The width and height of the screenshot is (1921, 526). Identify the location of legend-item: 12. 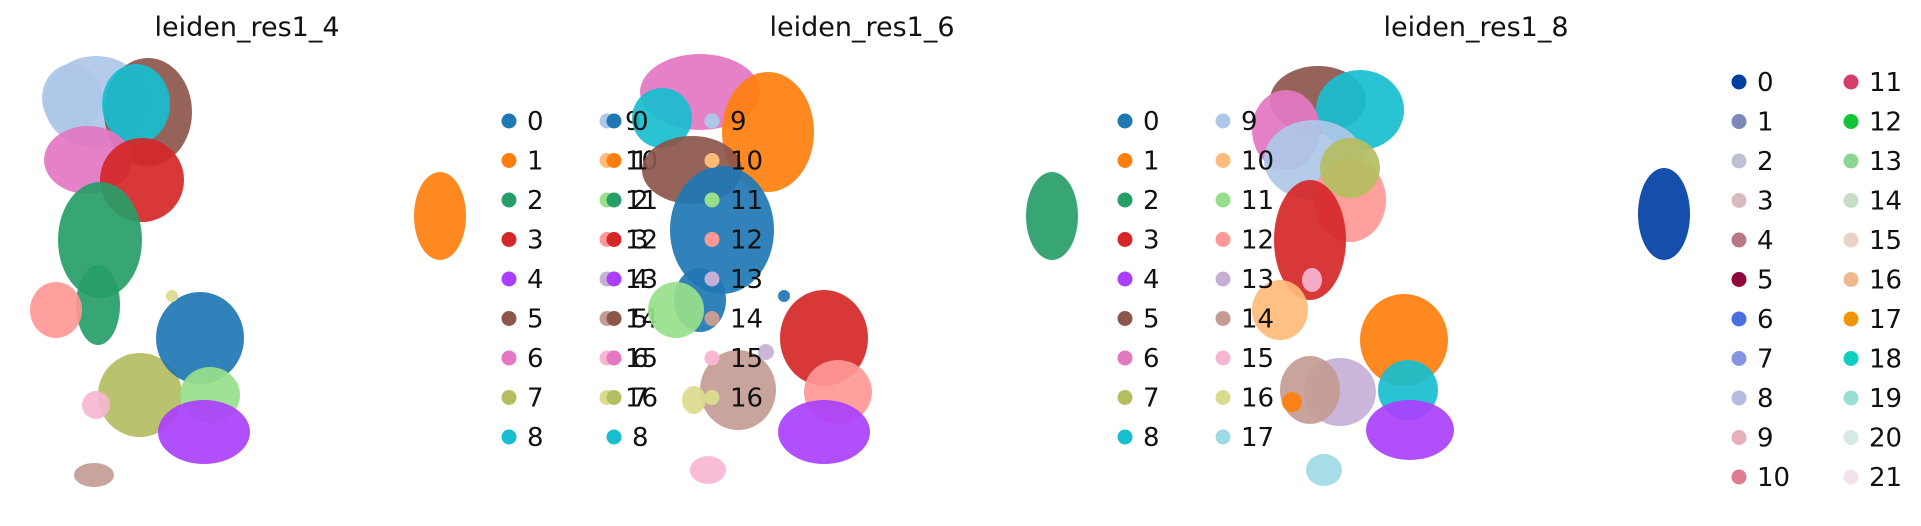
(1244, 241).